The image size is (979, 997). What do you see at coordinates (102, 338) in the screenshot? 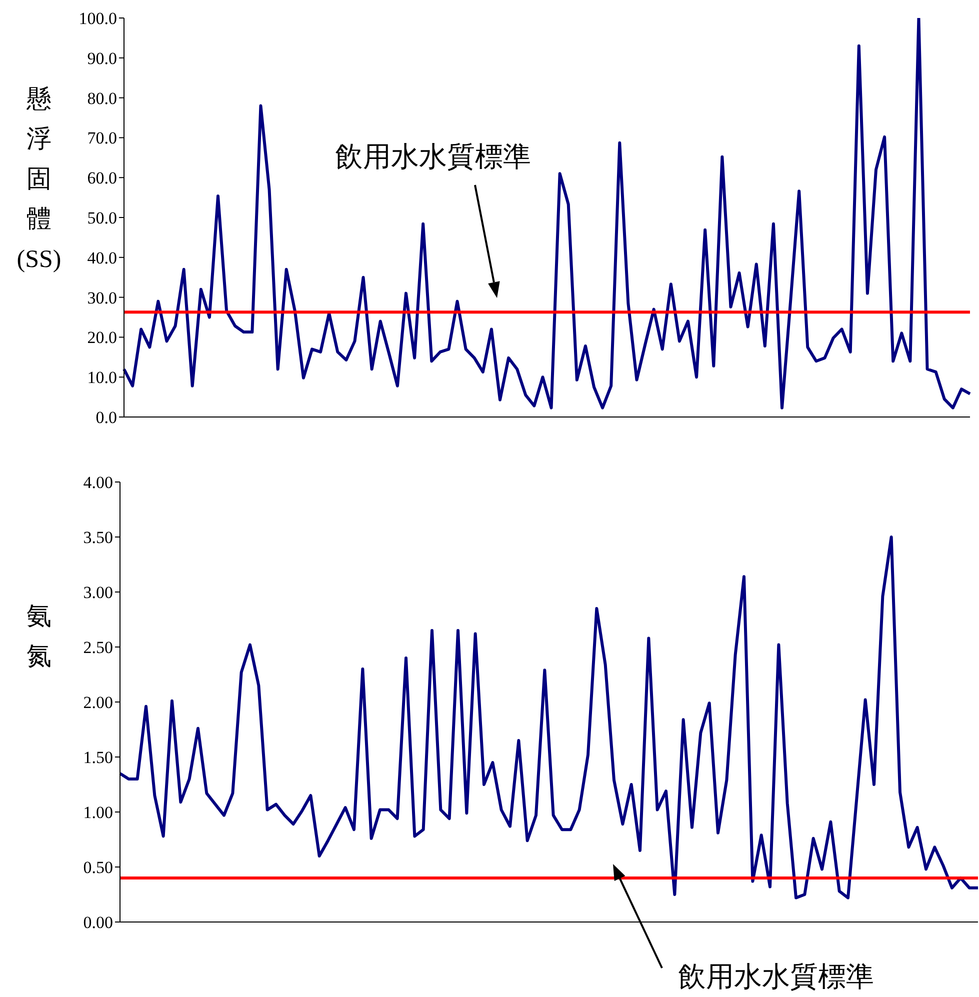
I see `y-tick-label: 20.0` at bounding box center [102, 338].